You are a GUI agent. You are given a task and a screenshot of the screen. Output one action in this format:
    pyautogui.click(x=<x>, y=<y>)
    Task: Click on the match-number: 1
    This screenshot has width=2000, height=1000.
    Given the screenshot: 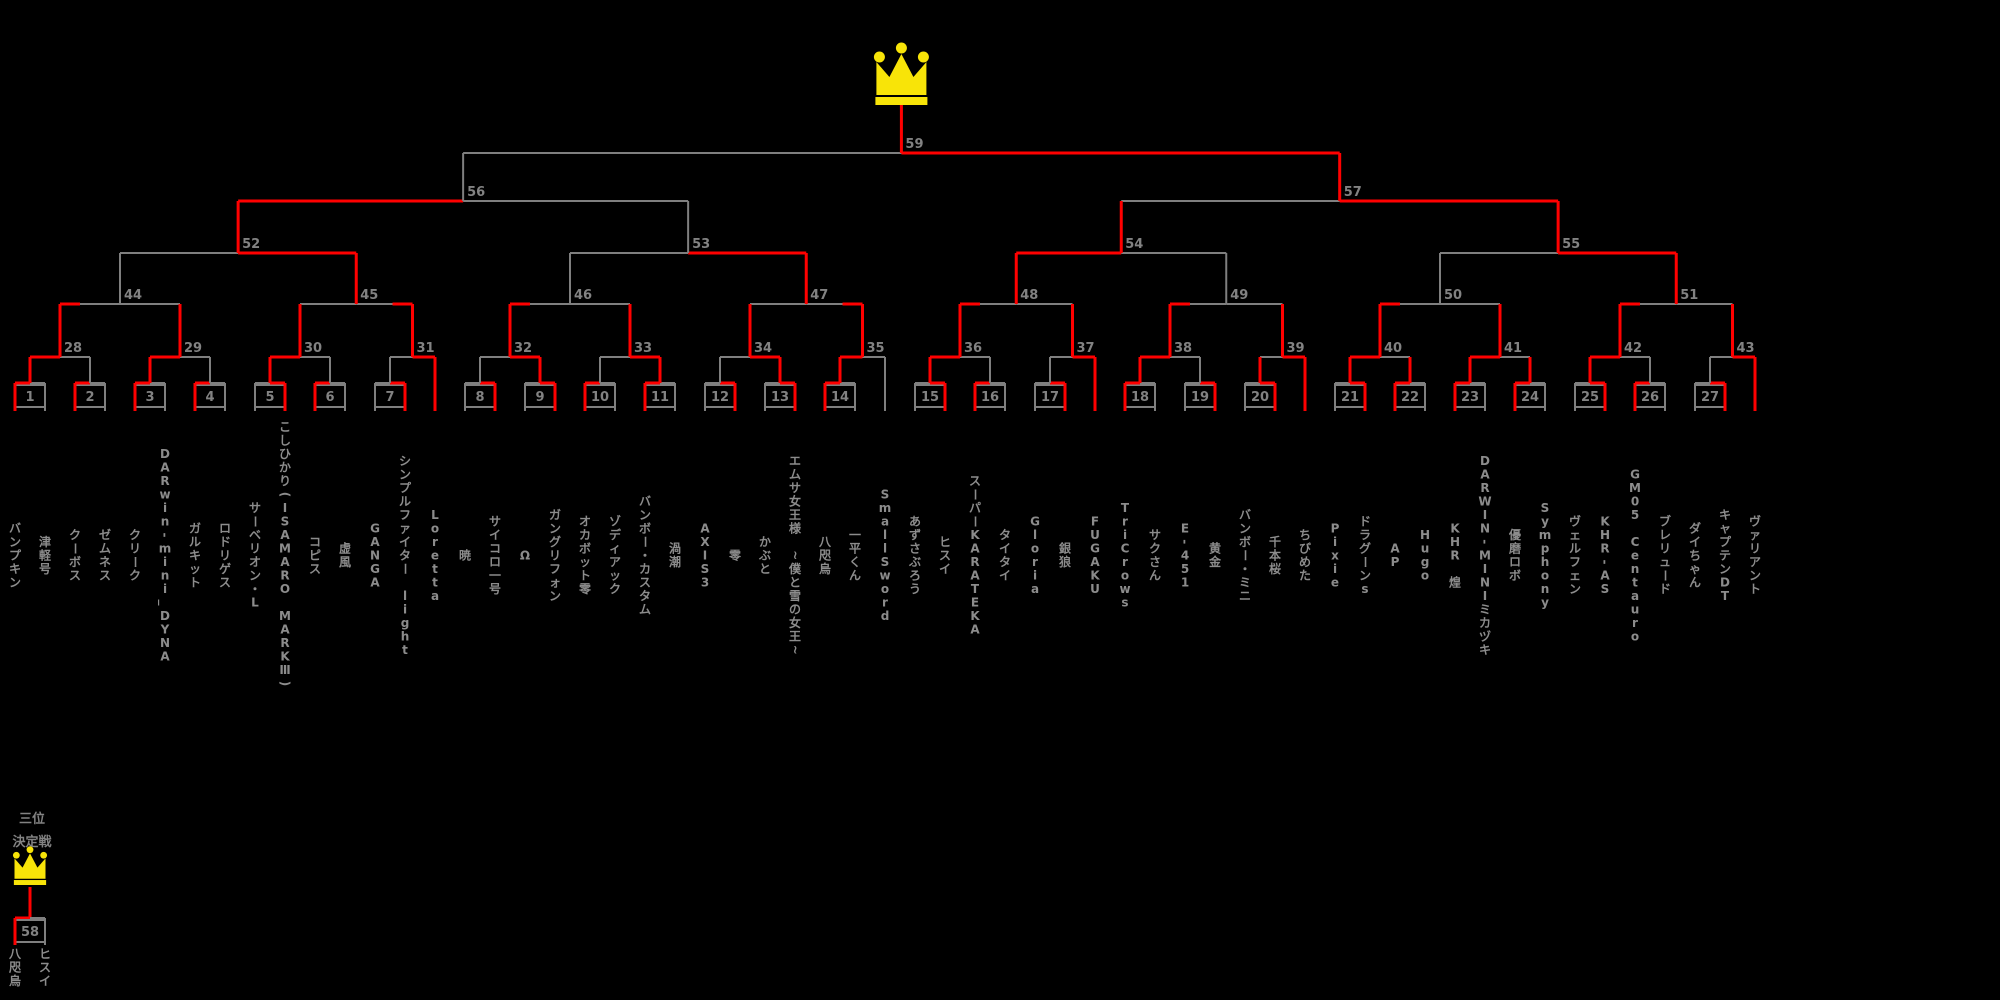 What is the action you would take?
    pyautogui.click(x=29, y=397)
    